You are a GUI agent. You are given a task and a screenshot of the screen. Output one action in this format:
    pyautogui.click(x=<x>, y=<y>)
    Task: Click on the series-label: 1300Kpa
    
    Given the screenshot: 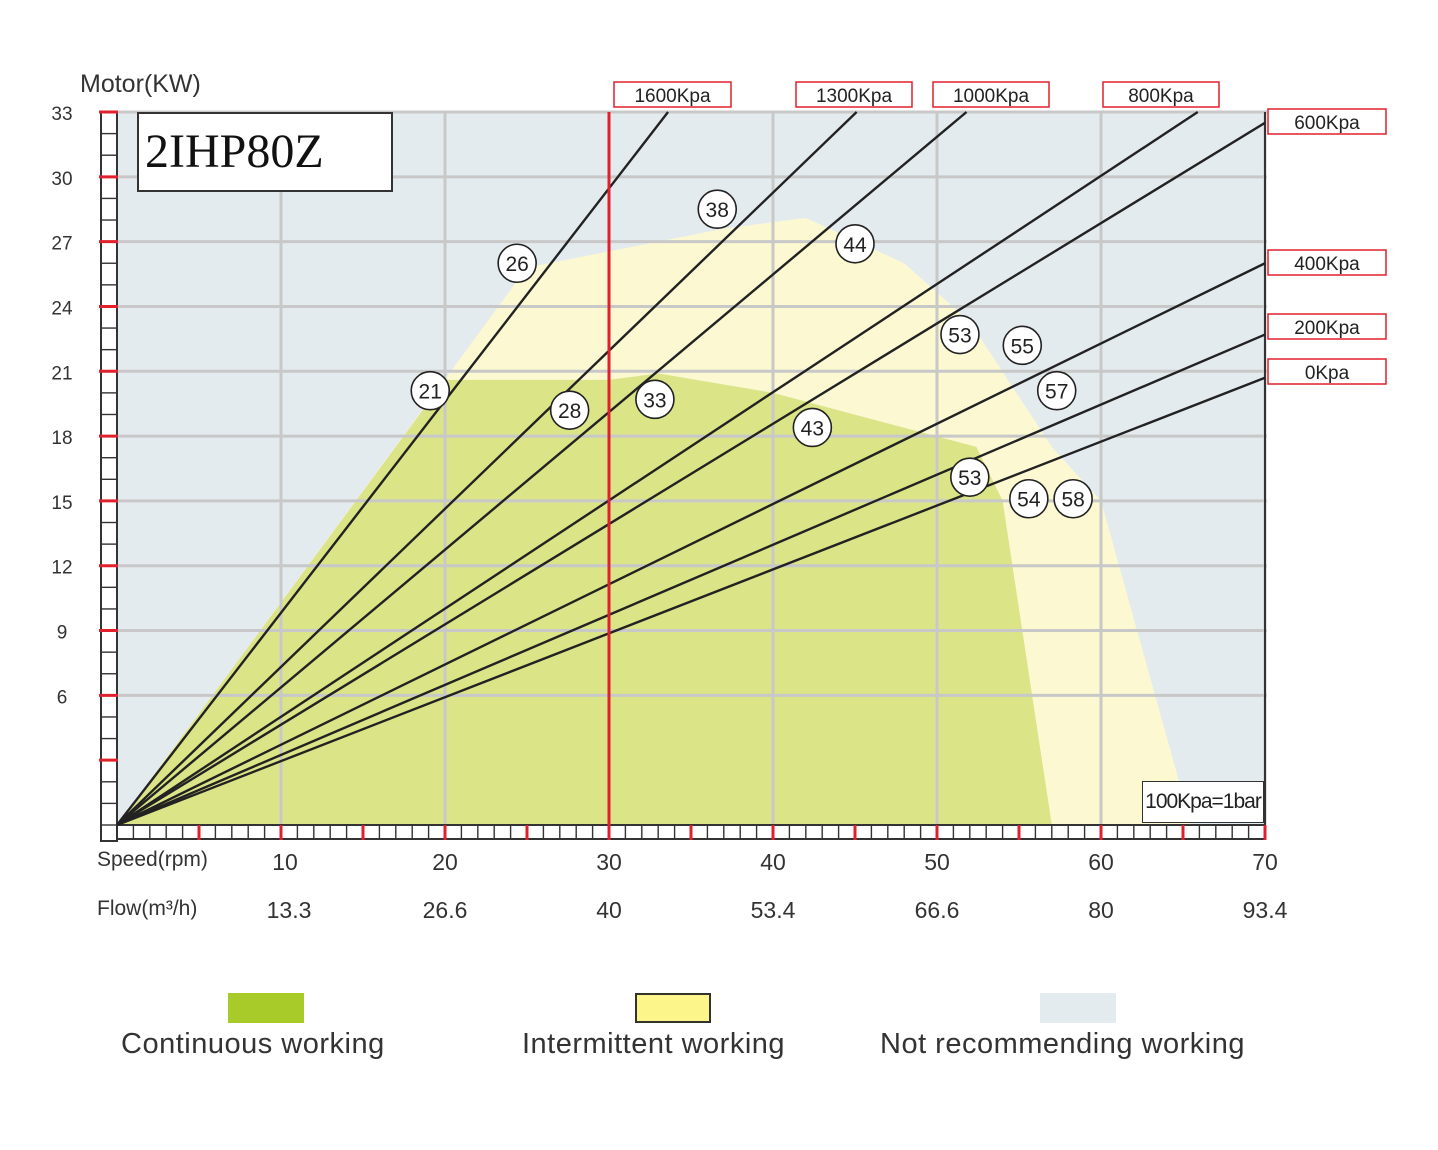 What is the action you would take?
    pyautogui.click(x=854, y=96)
    